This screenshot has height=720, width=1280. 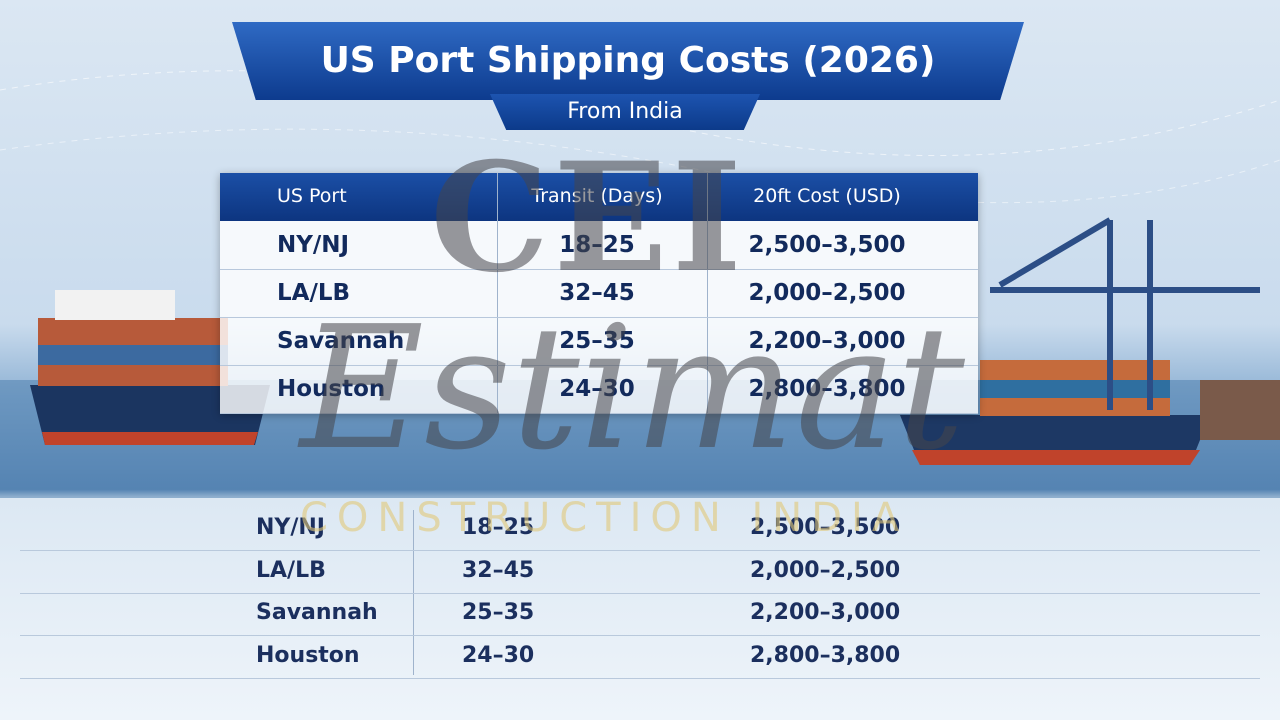 I want to click on watermark-logo: CEI, so click(x=588, y=218).